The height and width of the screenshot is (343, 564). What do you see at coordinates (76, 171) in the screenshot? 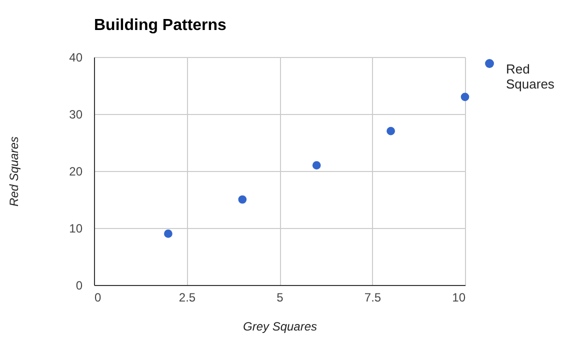
I see `y-tick-label: 20` at bounding box center [76, 171].